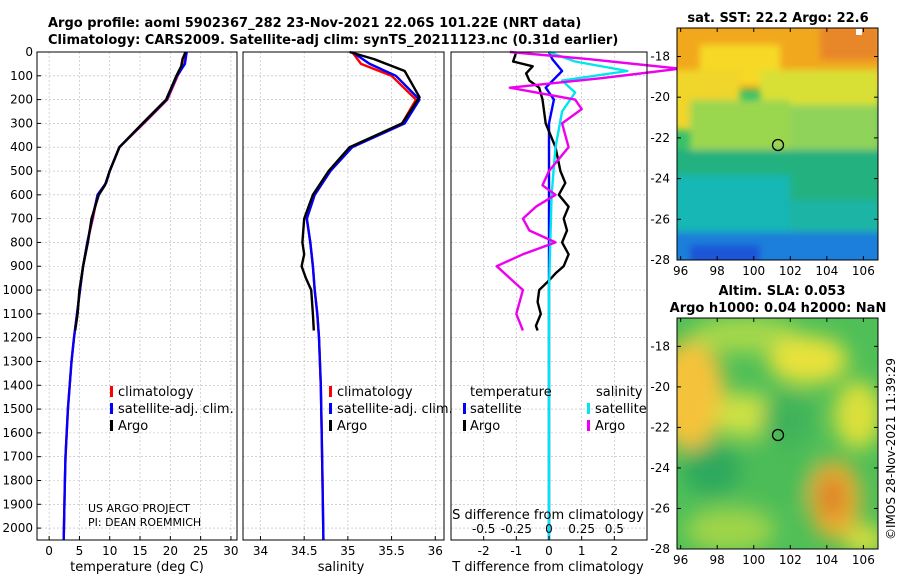 This screenshot has height=580, width=900. Describe the element at coordinates (619, 392) in the screenshot. I see `legend-header-salinity: salinity` at that location.